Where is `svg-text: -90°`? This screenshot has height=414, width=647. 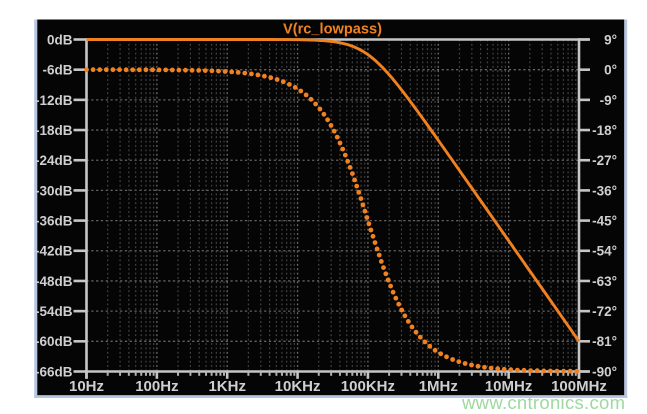 svg-text: -90° is located at coordinates (604, 371).